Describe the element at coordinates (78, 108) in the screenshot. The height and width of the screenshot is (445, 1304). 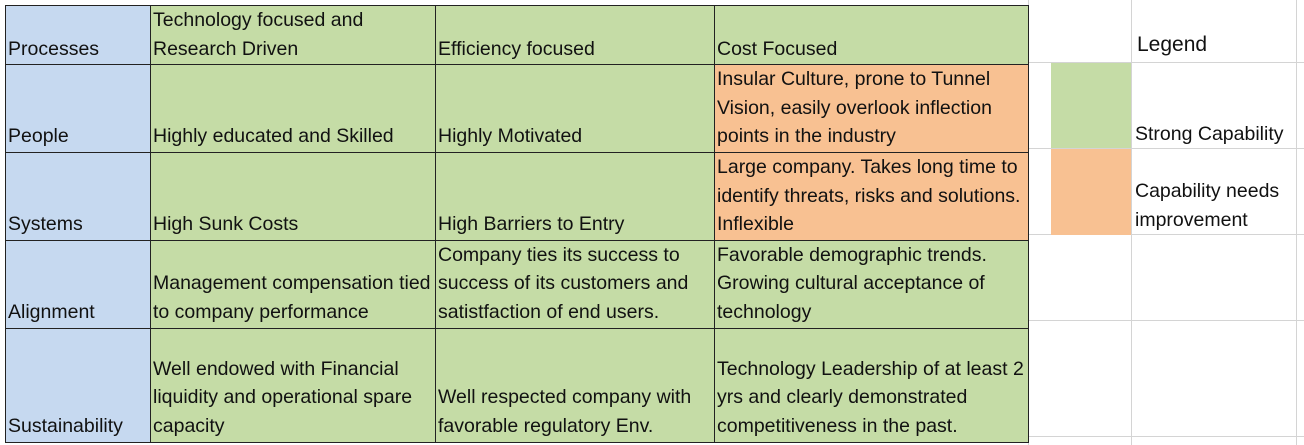
I see `row-label-people: People` at that location.